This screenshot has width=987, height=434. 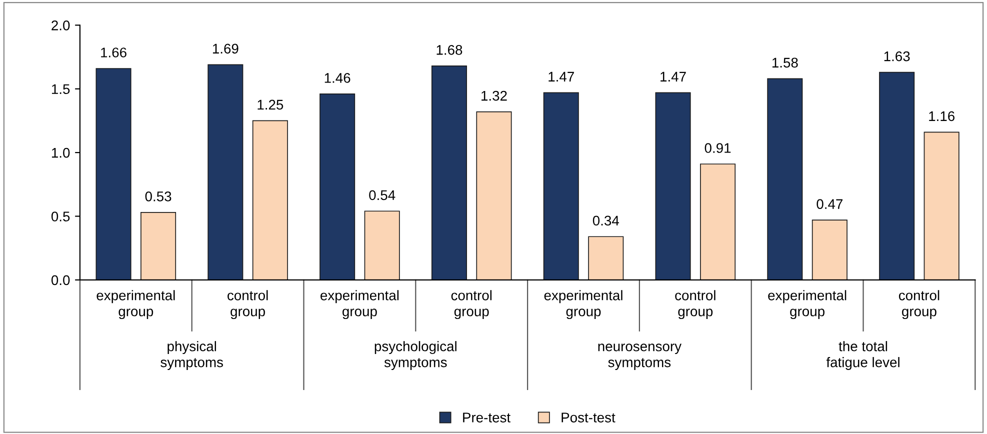 I want to click on data-label: 1.68, so click(x=449, y=50).